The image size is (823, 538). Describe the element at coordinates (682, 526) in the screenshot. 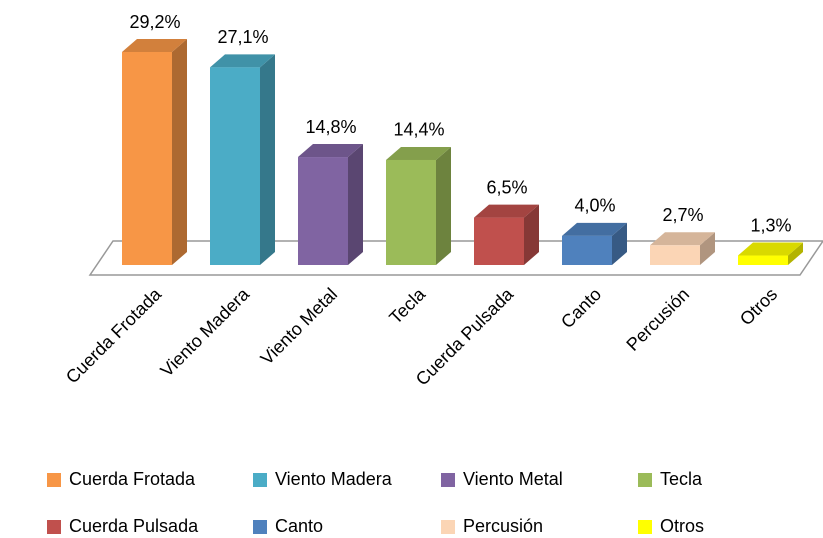

I see `legend-label: Otros` at that location.